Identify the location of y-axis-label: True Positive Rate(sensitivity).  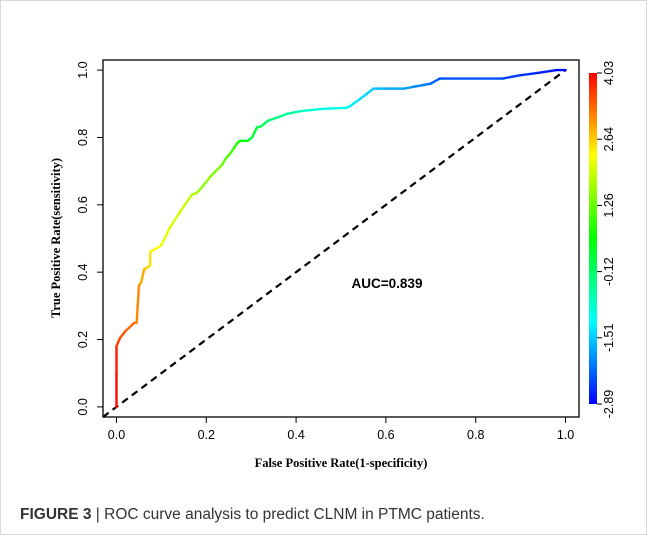
(56, 238).